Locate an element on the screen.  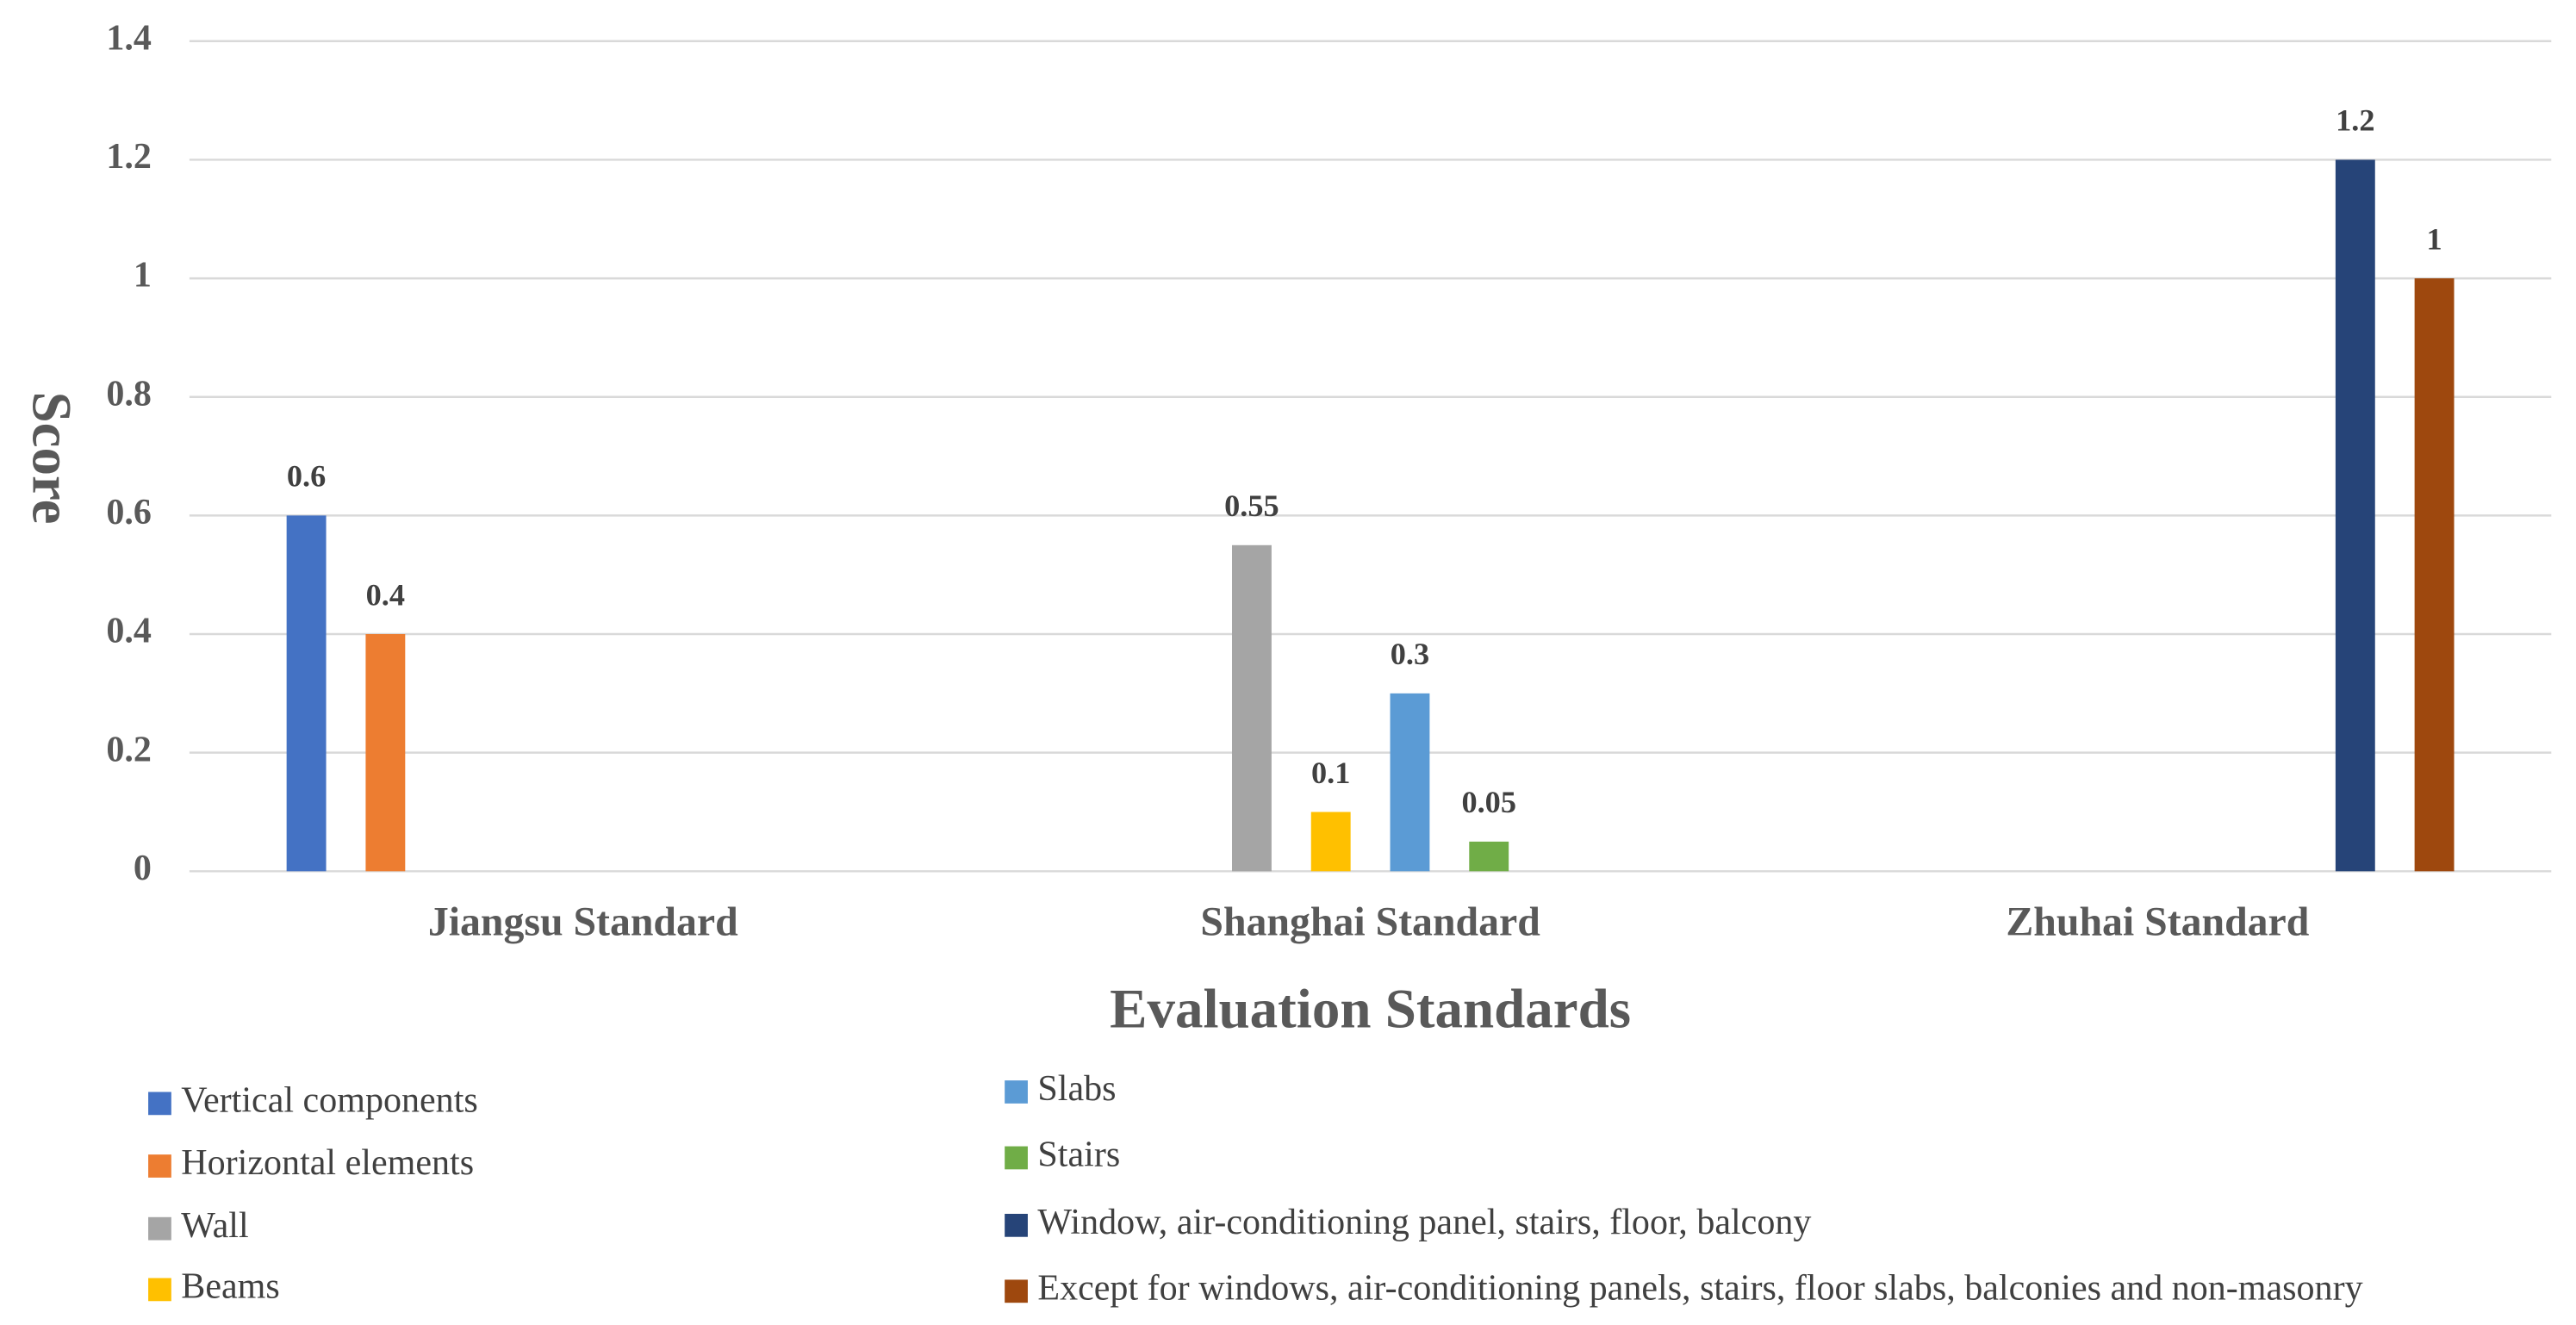
value-label: 0.55 is located at coordinates (1252, 505).